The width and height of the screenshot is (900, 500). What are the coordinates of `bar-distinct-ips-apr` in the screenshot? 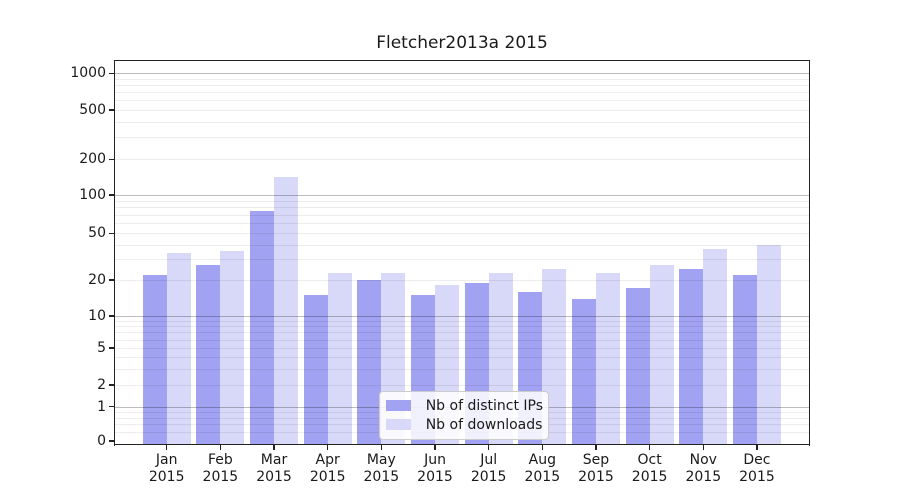 It's located at (315, 369).